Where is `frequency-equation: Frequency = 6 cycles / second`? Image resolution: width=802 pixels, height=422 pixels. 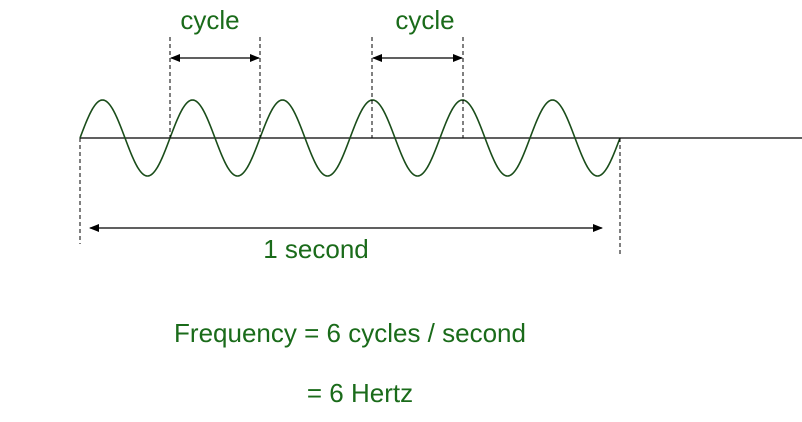 frequency-equation: Frequency = 6 cycles / second is located at coordinates (350, 333).